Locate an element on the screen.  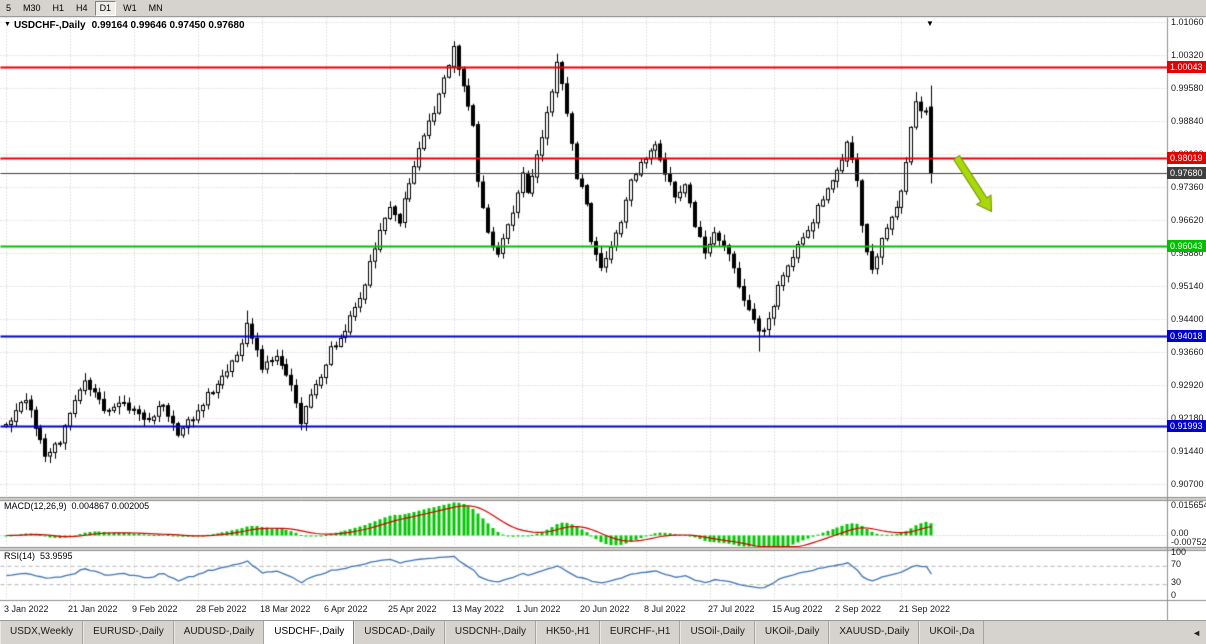
macd-scale-label: -0.00752 is located at coordinates (1188, 542).